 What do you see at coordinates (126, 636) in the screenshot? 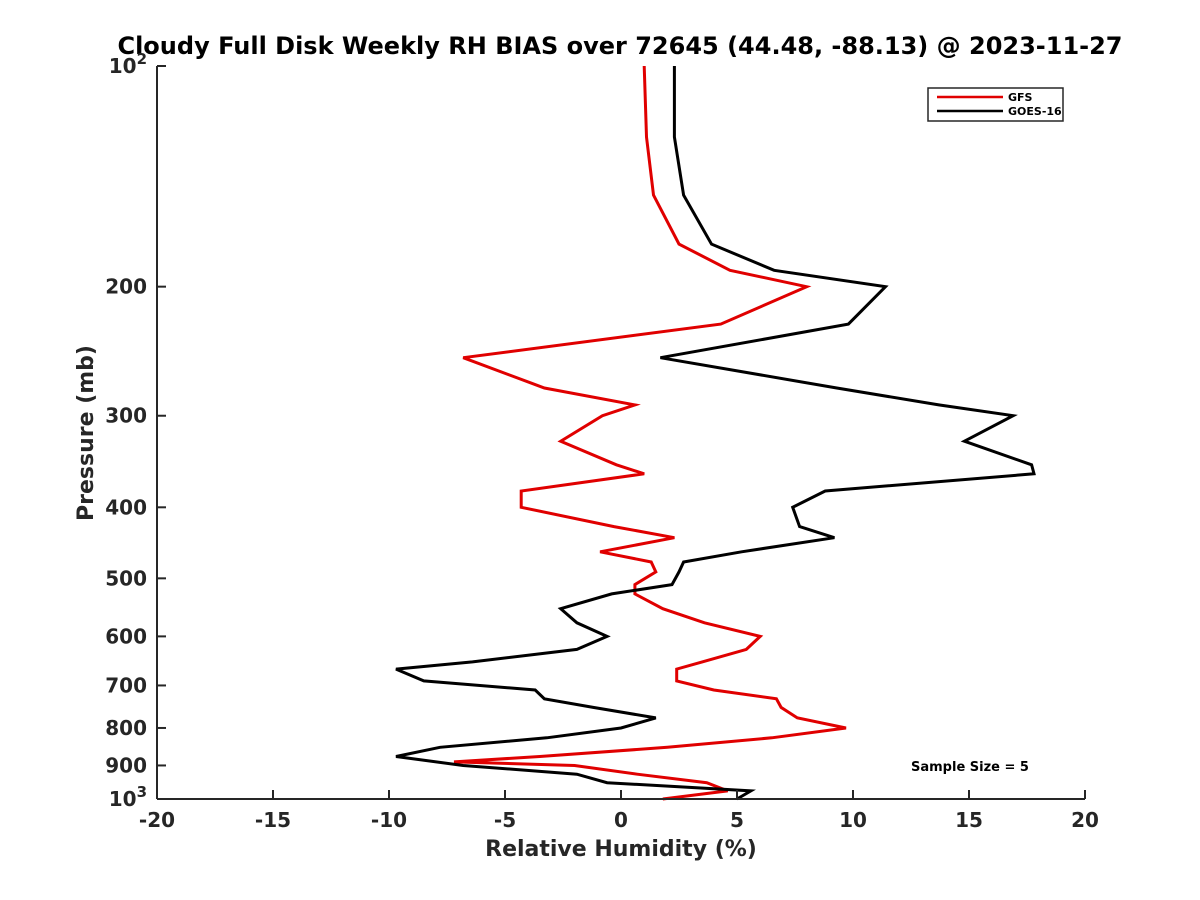
I see `y-tick-label: 600` at bounding box center [126, 636].